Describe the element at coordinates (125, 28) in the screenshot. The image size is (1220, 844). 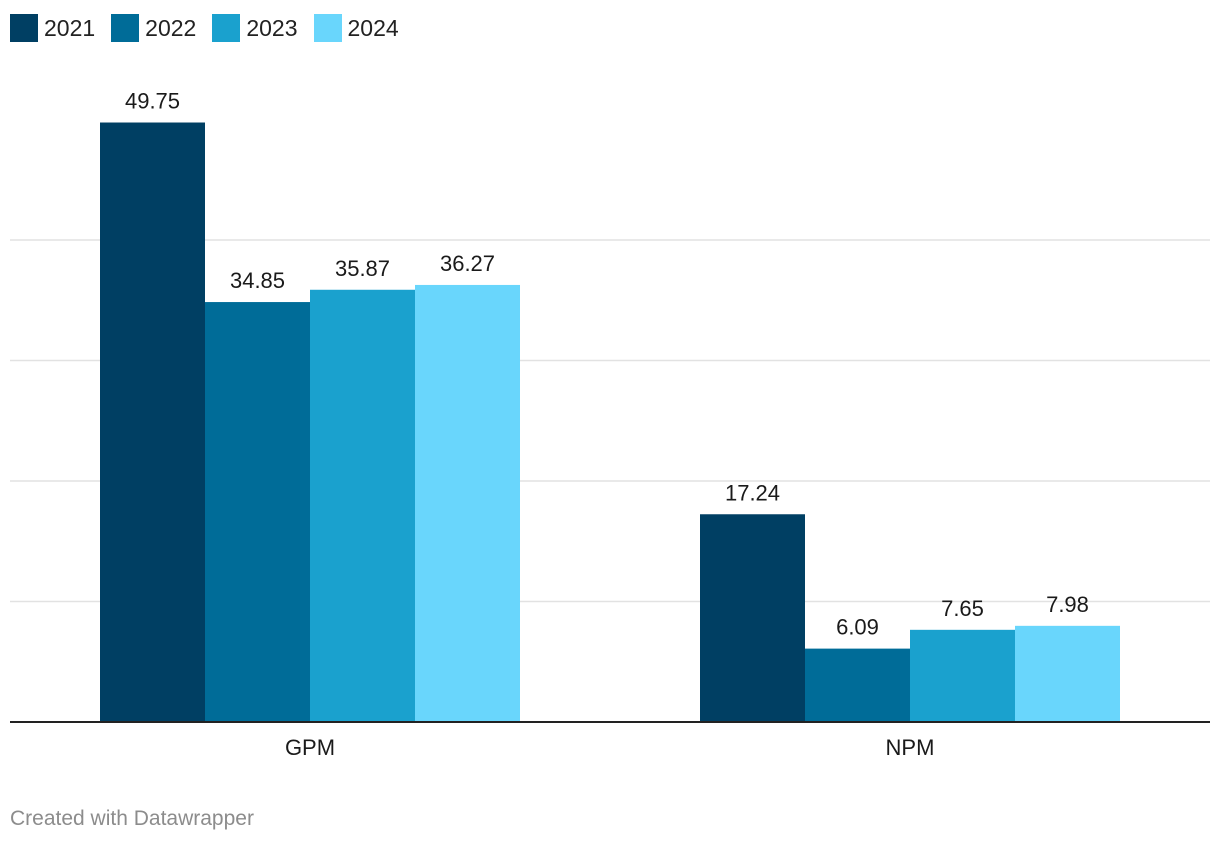
I see `legend-swatch-2022` at that location.